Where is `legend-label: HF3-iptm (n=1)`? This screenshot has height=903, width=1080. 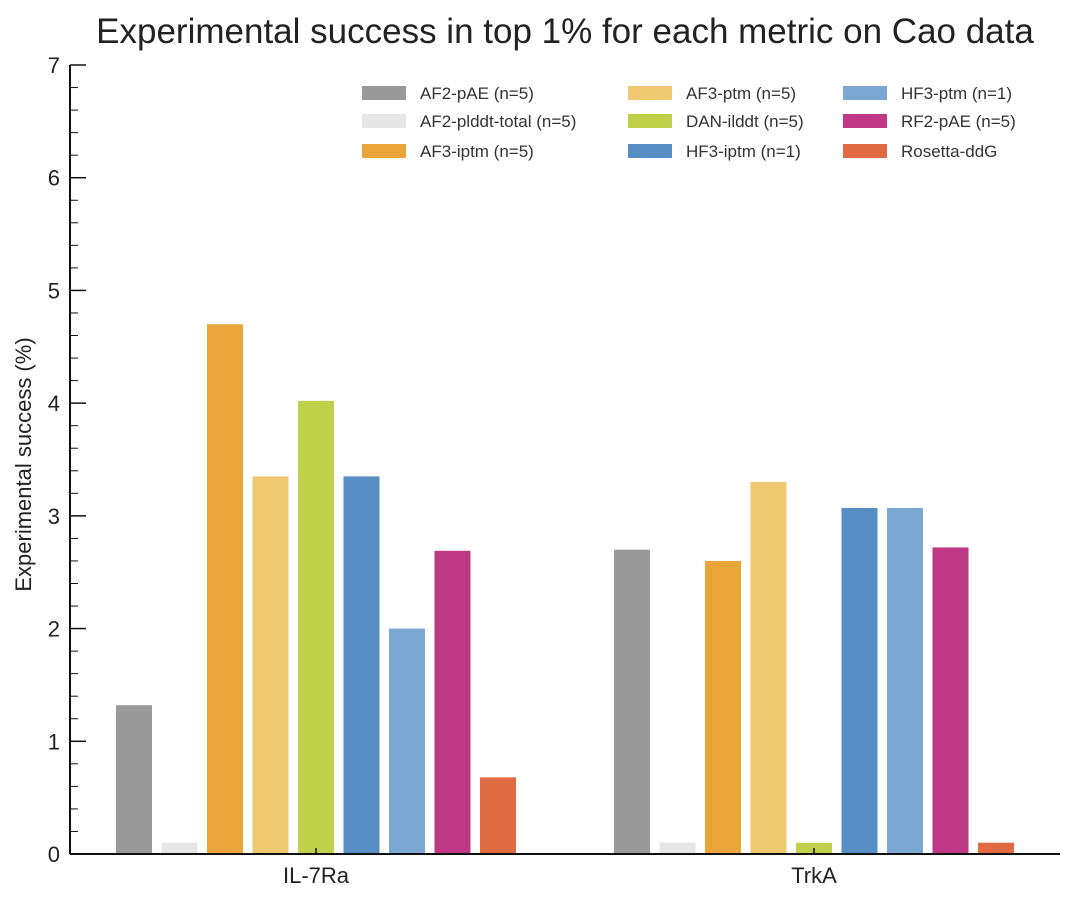
legend-label: HF3-iptm (n=1) is located at coordinates (743, 151).